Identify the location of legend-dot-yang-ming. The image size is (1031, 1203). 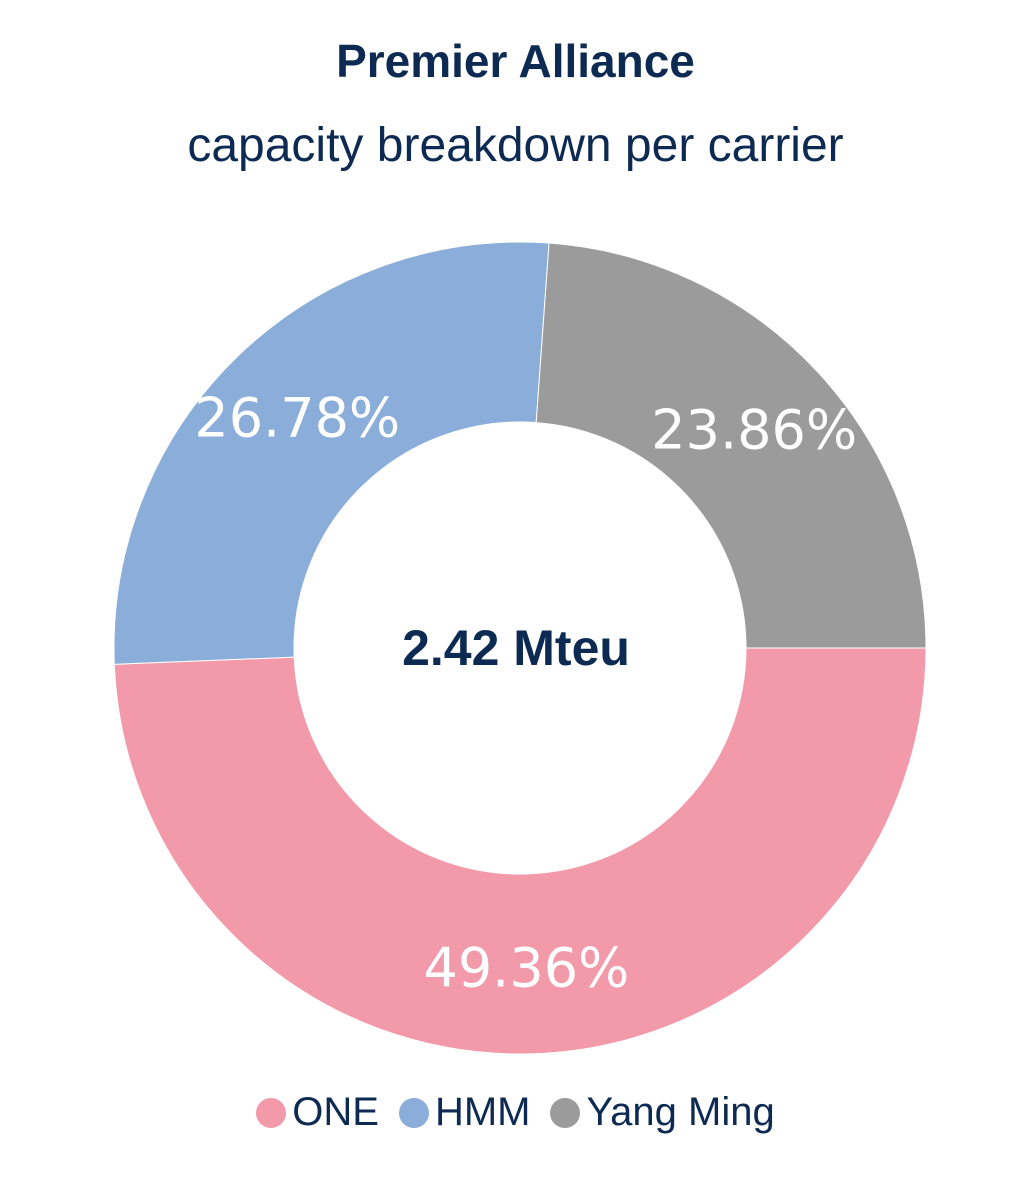
(565, 1112).